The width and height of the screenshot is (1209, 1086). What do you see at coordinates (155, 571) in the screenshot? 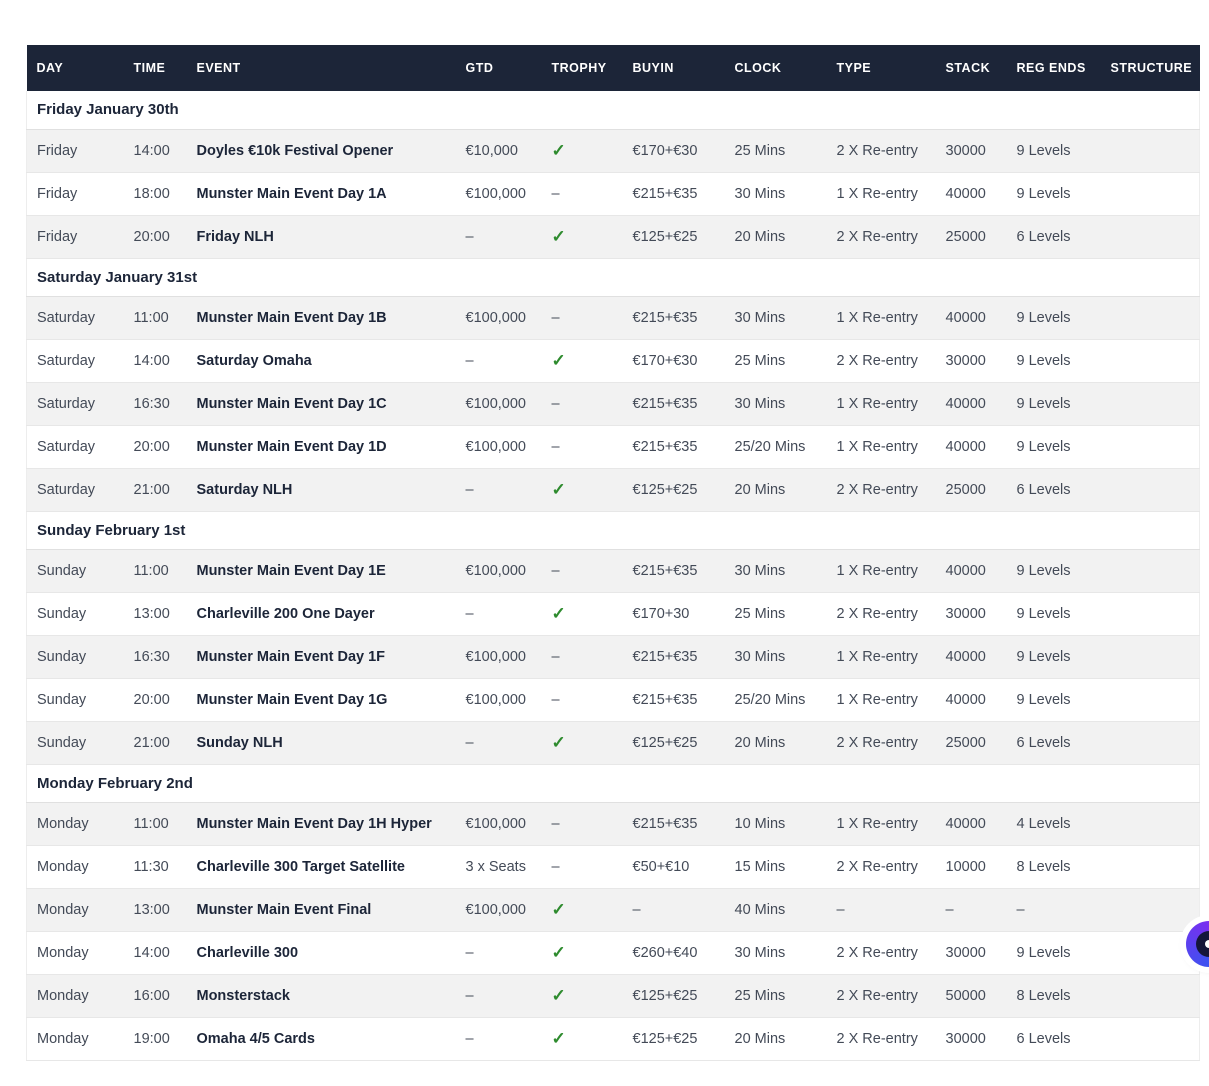
I see `cell-time: 11:00` at bounding box center [155, 571].